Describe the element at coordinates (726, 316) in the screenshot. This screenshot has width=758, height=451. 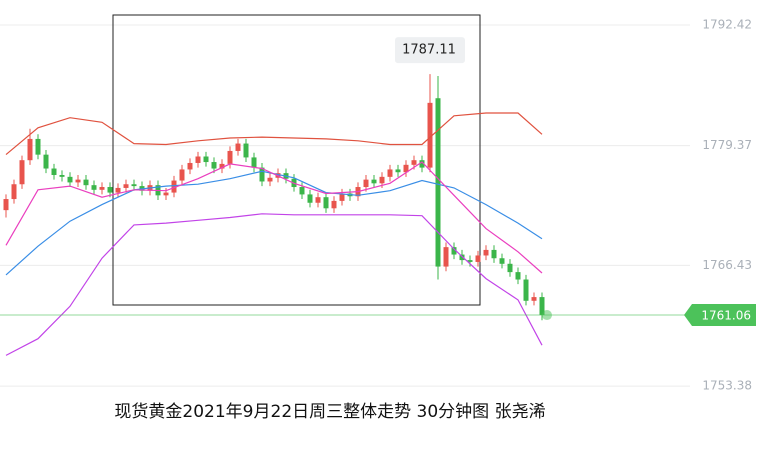
I see `last-price-label: 1761.06` at that location.